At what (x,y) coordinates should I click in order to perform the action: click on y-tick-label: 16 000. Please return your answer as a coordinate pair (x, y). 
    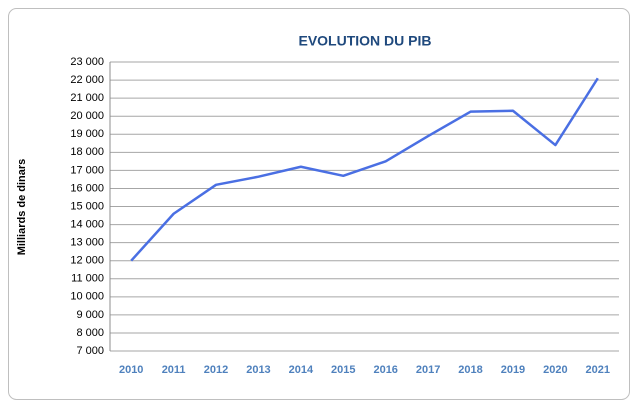
    Looking at the image, I should click on (87, 188).